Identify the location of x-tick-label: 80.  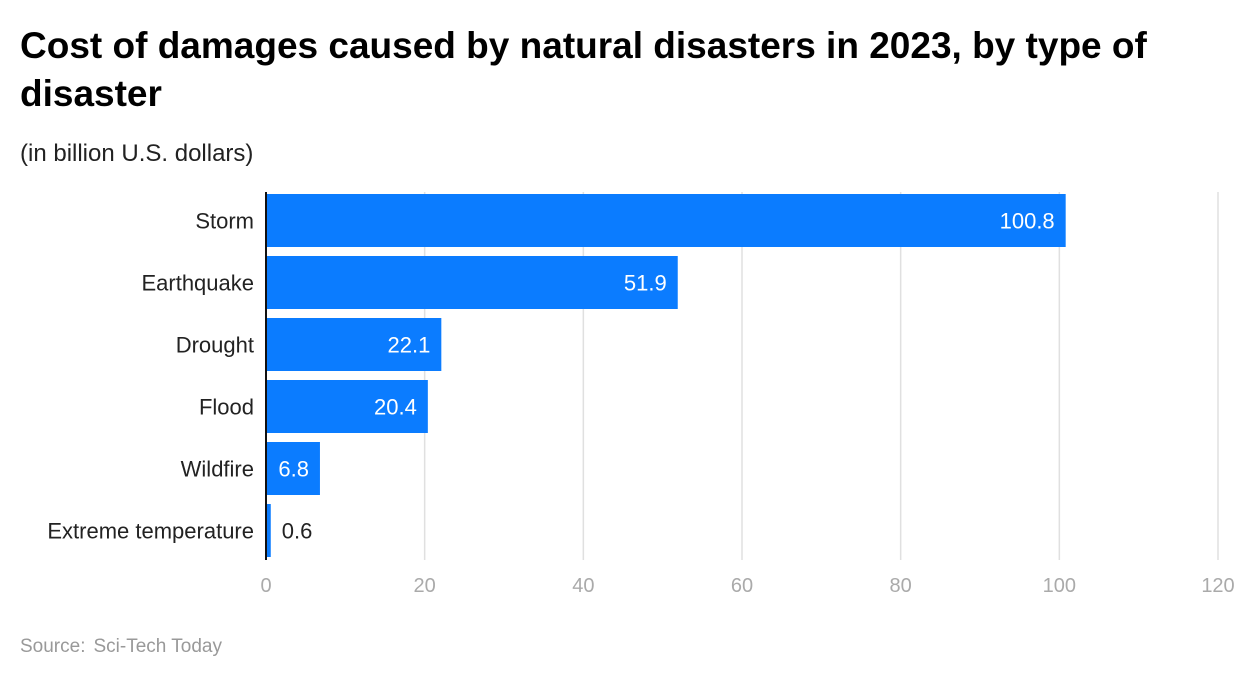
(901, 586).